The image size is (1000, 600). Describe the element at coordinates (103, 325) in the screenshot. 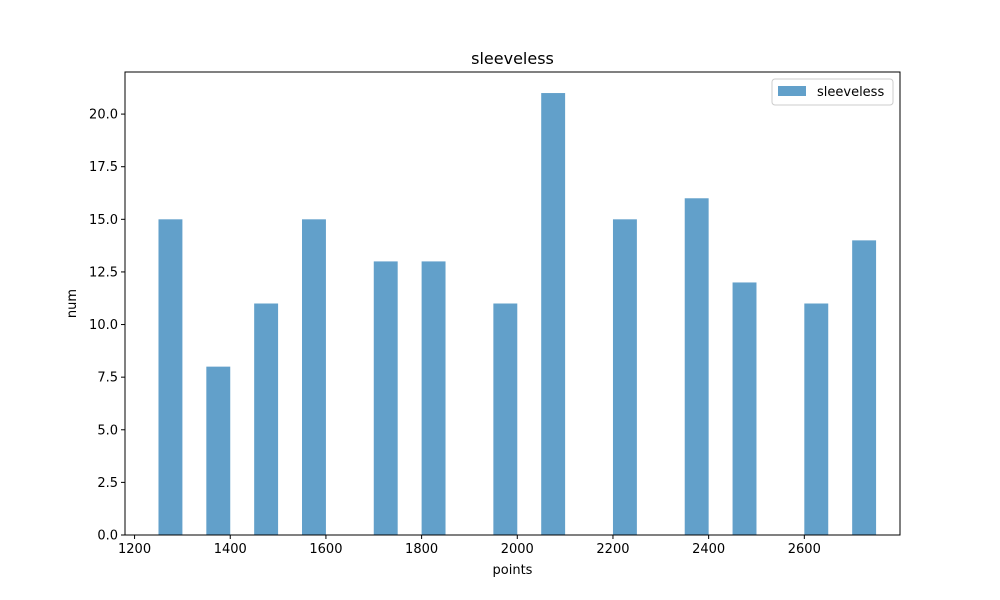

I see `y-tick-label: 10.0` at that location.